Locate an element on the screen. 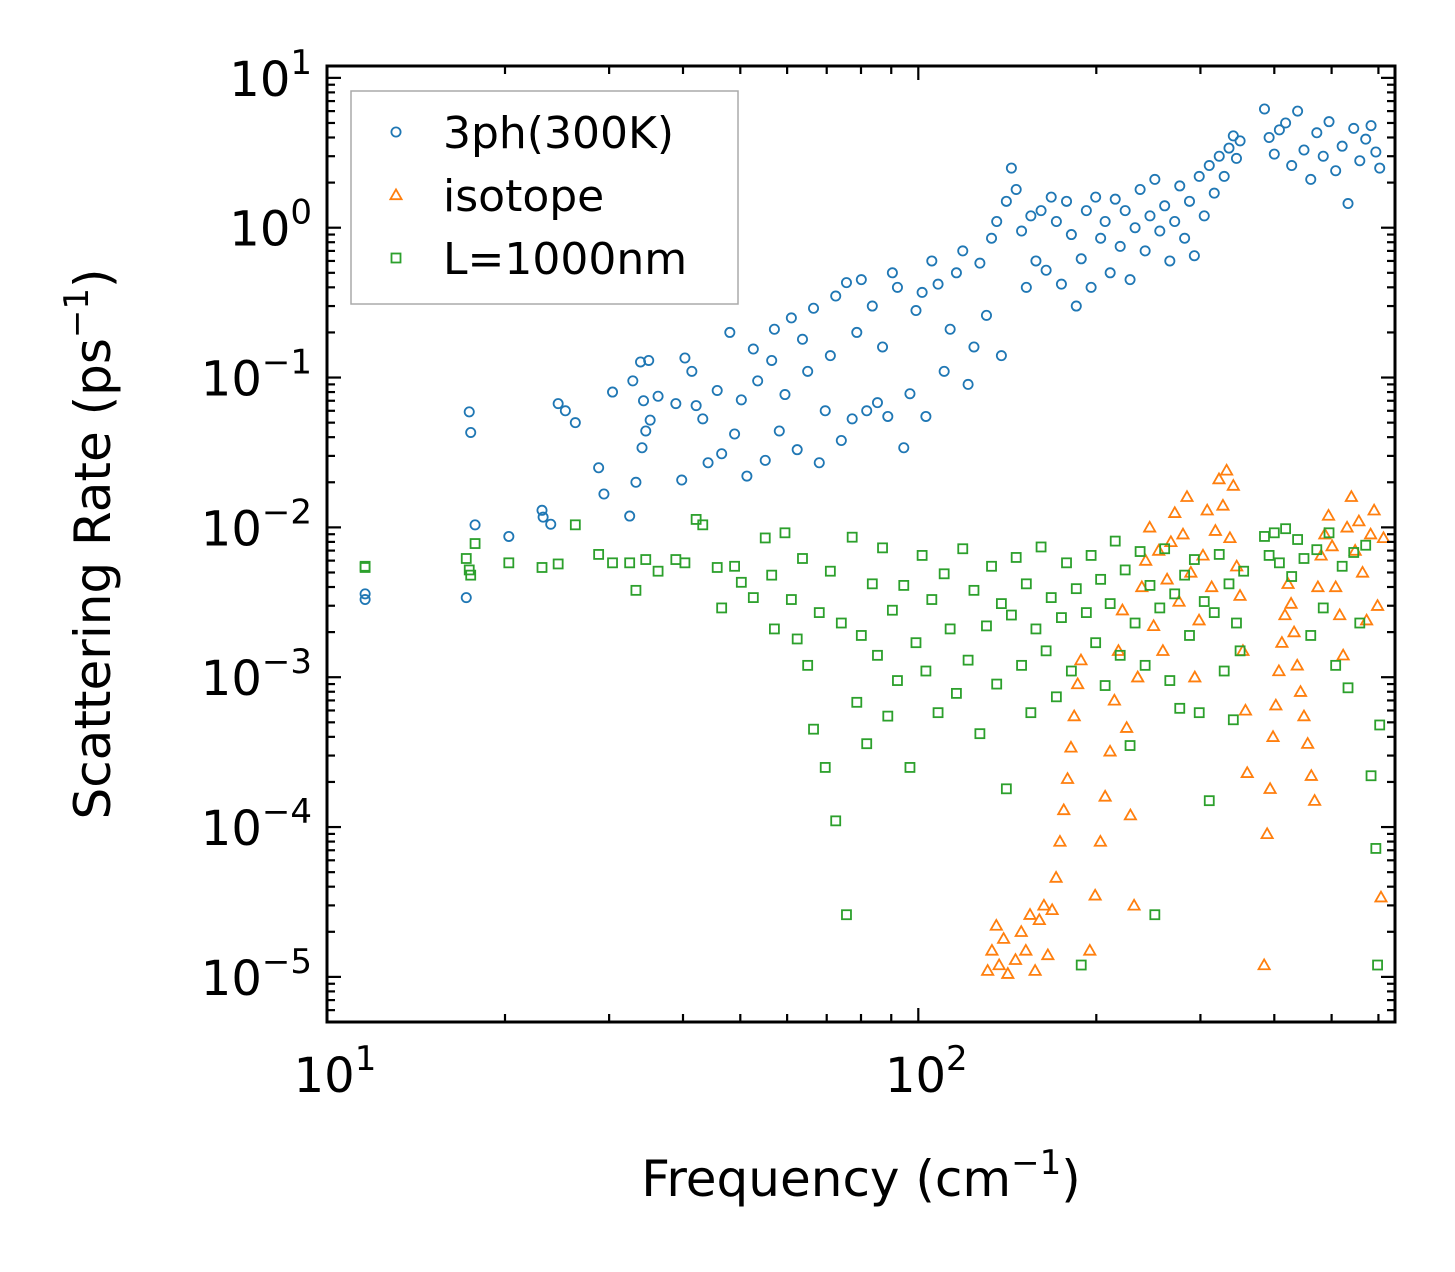 The height and width of the screenshot is (1272, 1455). legend-marker is located at coordinates (396, 194).